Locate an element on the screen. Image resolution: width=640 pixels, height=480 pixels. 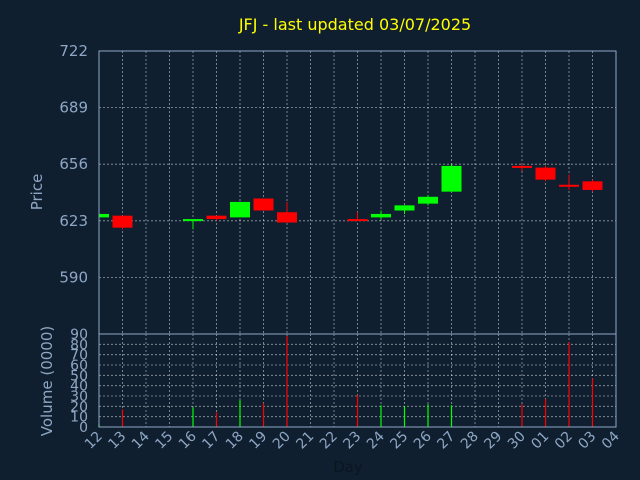
x-tick-label: 14 is located at coordinates (141, 440).